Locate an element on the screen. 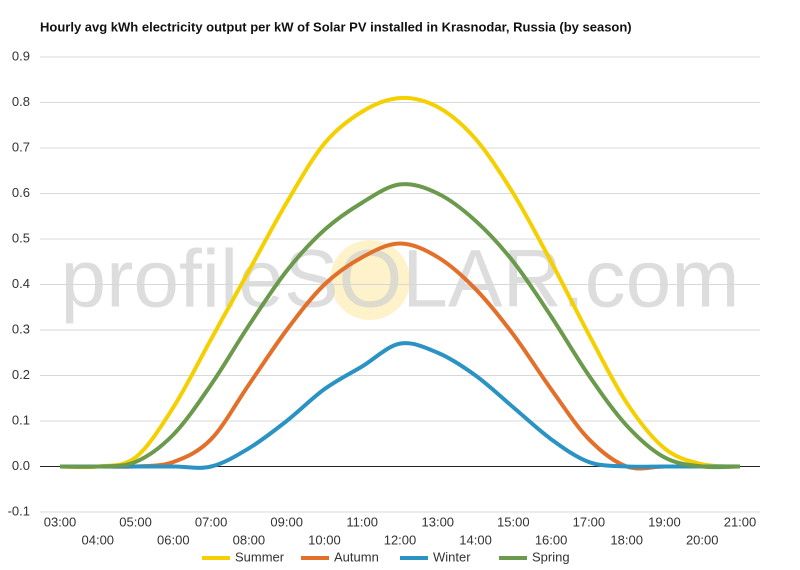 The height and width of the screenshot is (570, 800). x-tick-label: 04:00 is located at coordinates (98, 539).